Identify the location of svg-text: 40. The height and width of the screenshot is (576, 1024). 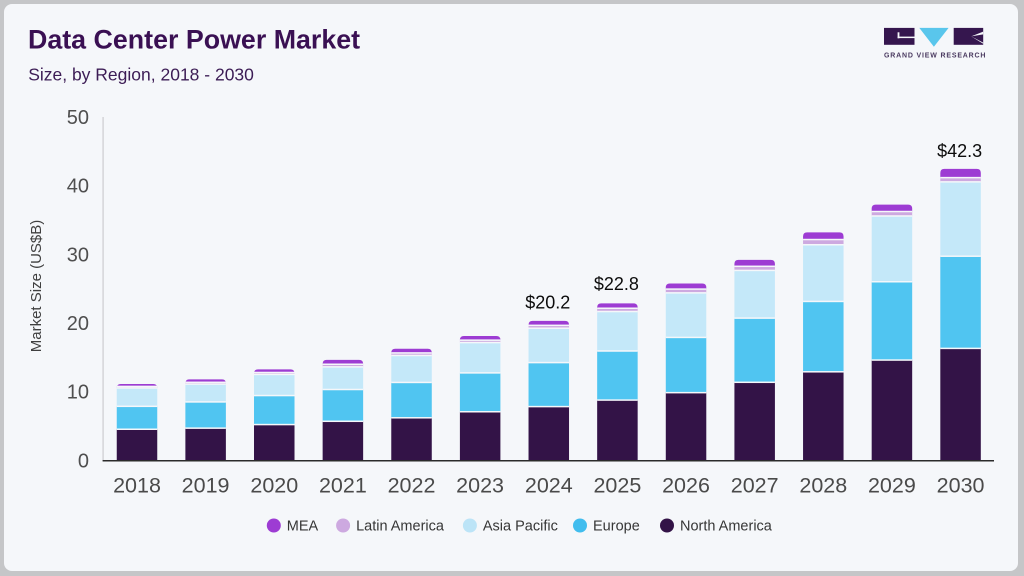
(78, 187).